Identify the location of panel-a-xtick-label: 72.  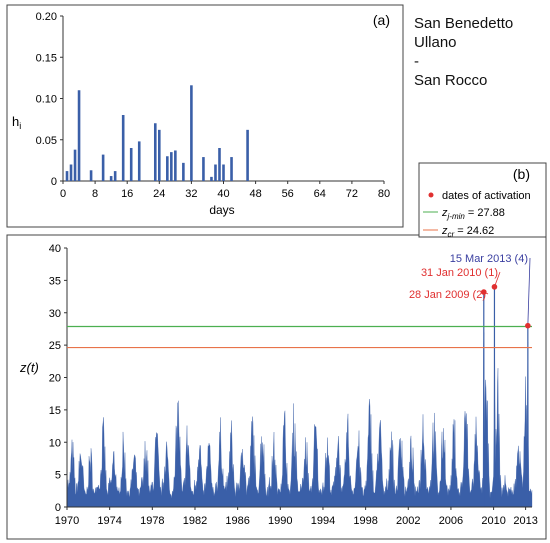
(352, 194).